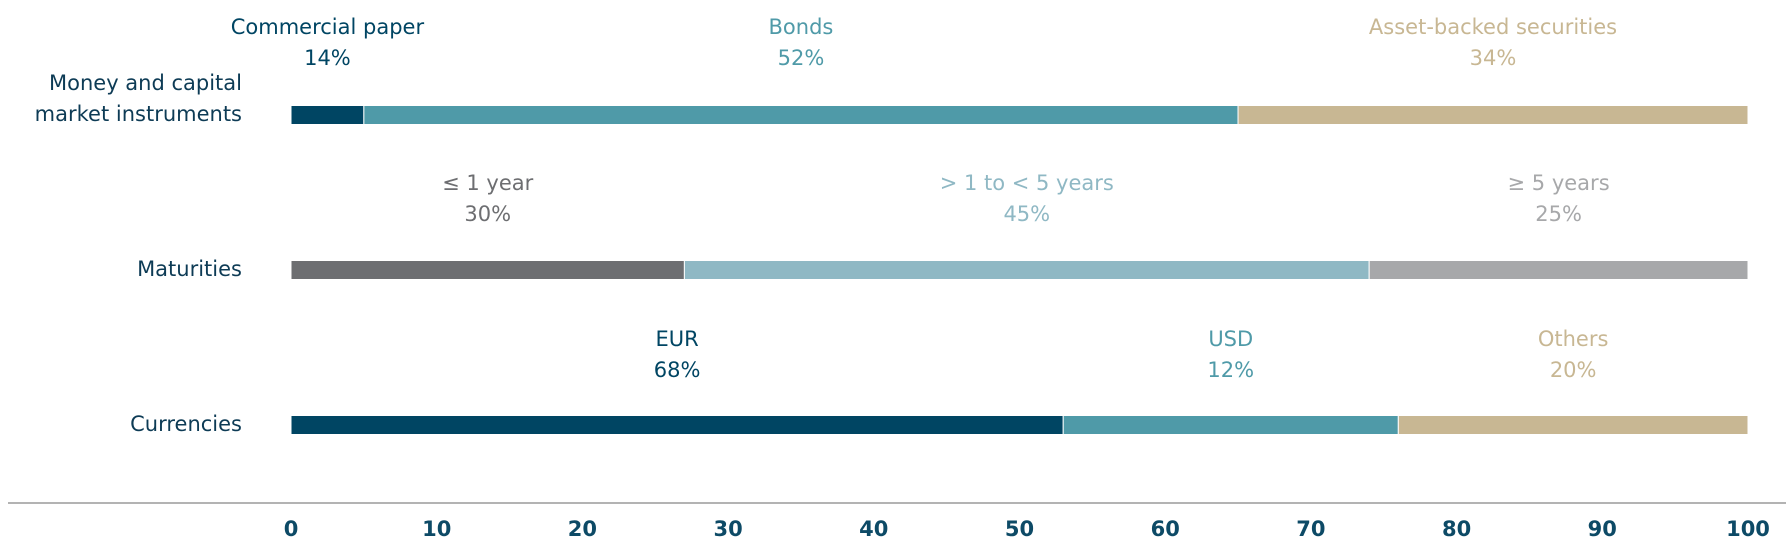  What do you see at coordinates (1026, 214) in the screenshot?
I see `segment-share: 45%` at bounding box center [1026, 214].